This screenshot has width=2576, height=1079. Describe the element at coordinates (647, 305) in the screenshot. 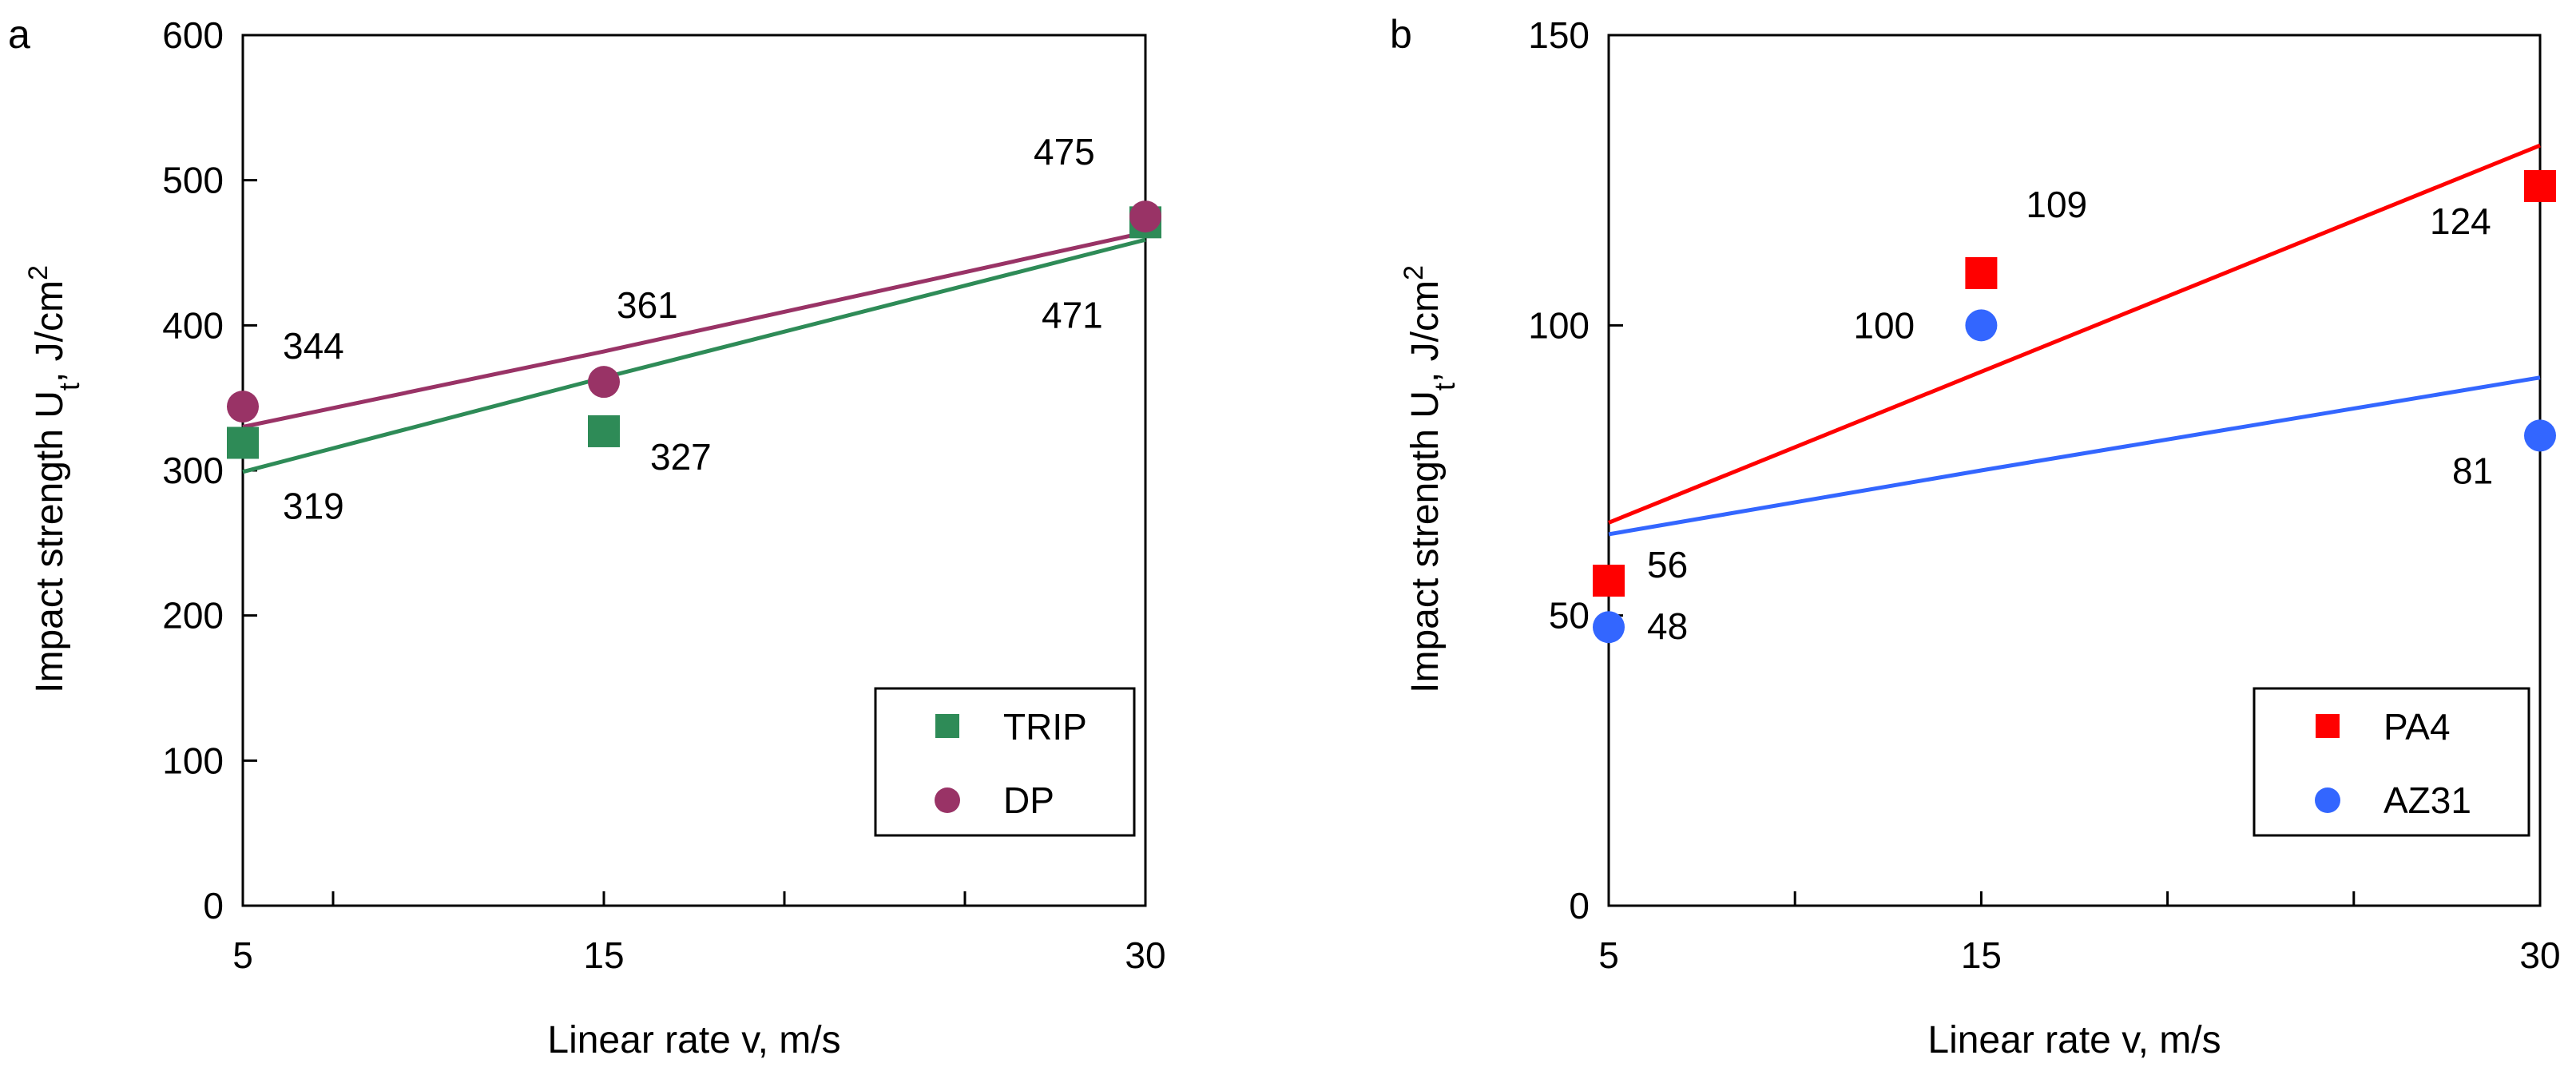

I see `panel-a-dp-data-label: 361` at that location.